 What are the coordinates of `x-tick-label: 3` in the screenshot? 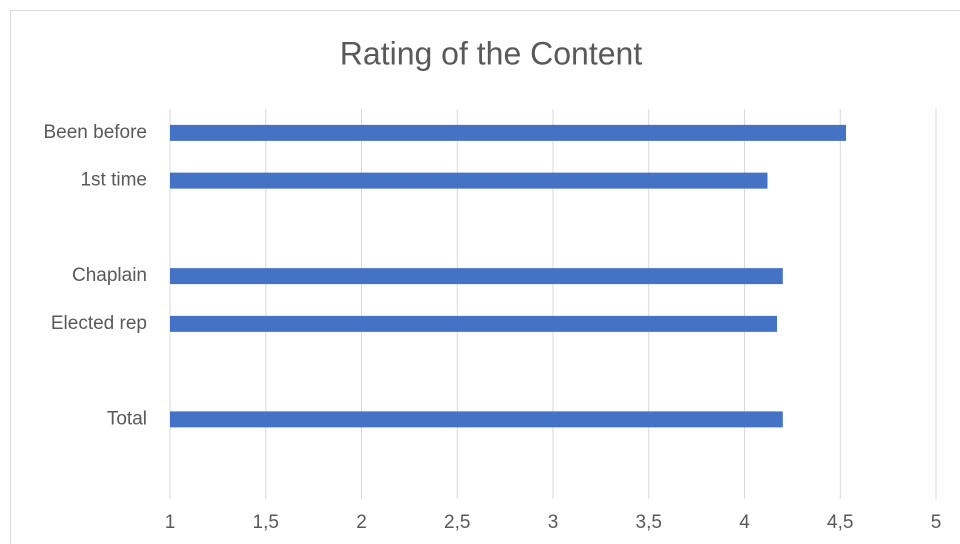 It's located at (553, 522).